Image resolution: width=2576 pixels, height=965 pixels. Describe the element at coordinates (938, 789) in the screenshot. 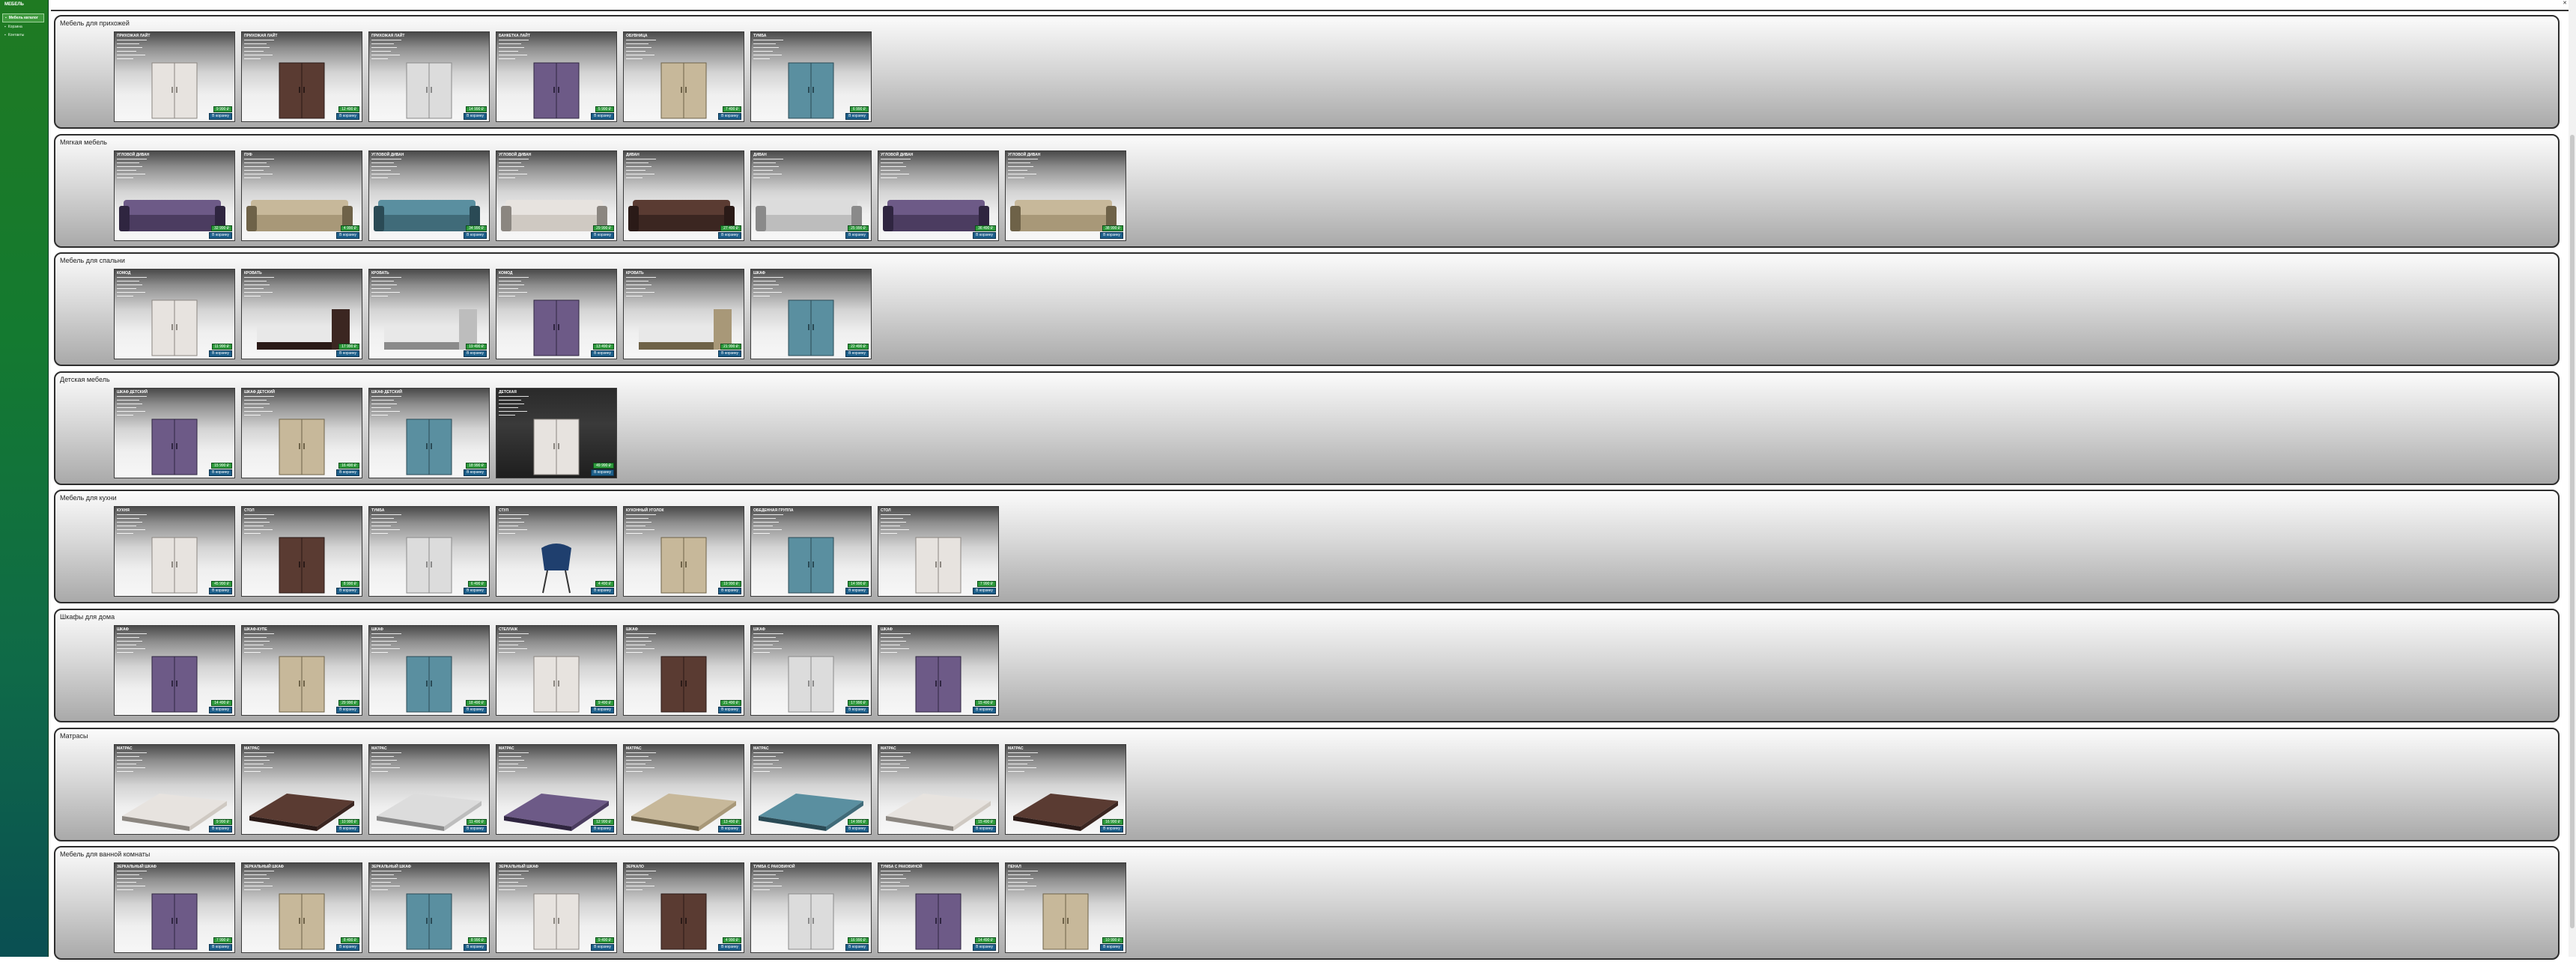

I see `product-card: Матрас 15 490 ₽ В корзину` at that location.